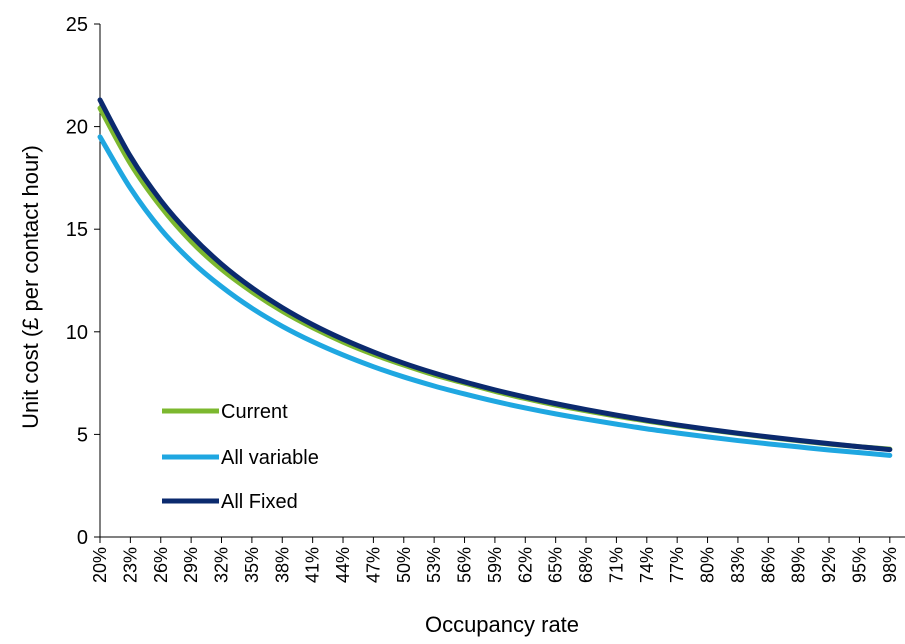 The width and height of the screenshot is (905, 644). Describe the element at coordinates (738, 565) in the screenshot. I see `x-tick-label: 83%` at that location.